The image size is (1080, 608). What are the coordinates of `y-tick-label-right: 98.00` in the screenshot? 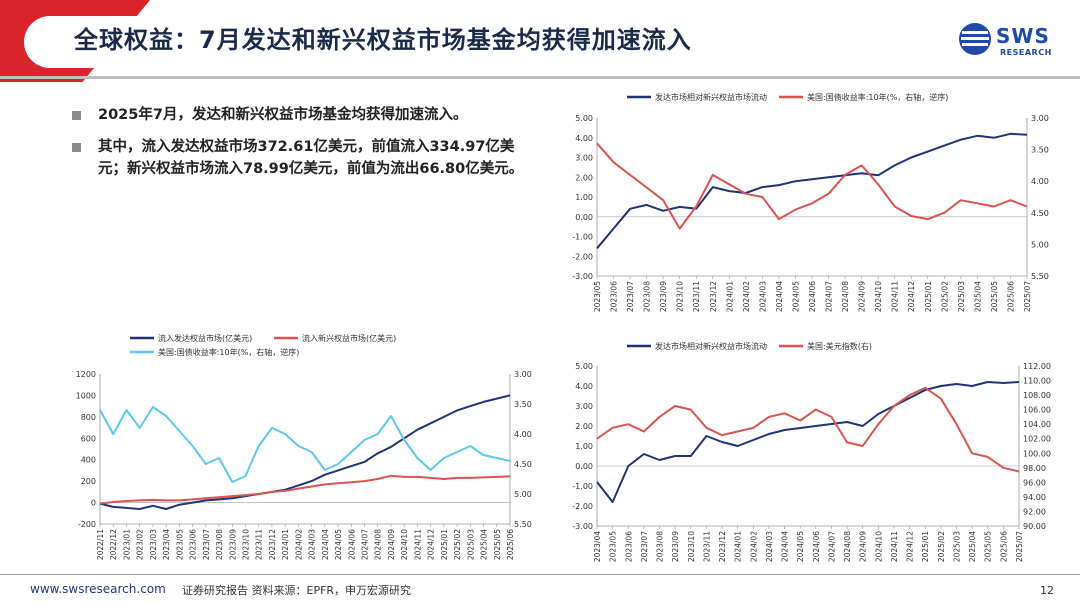 It's located at (1034, 468).